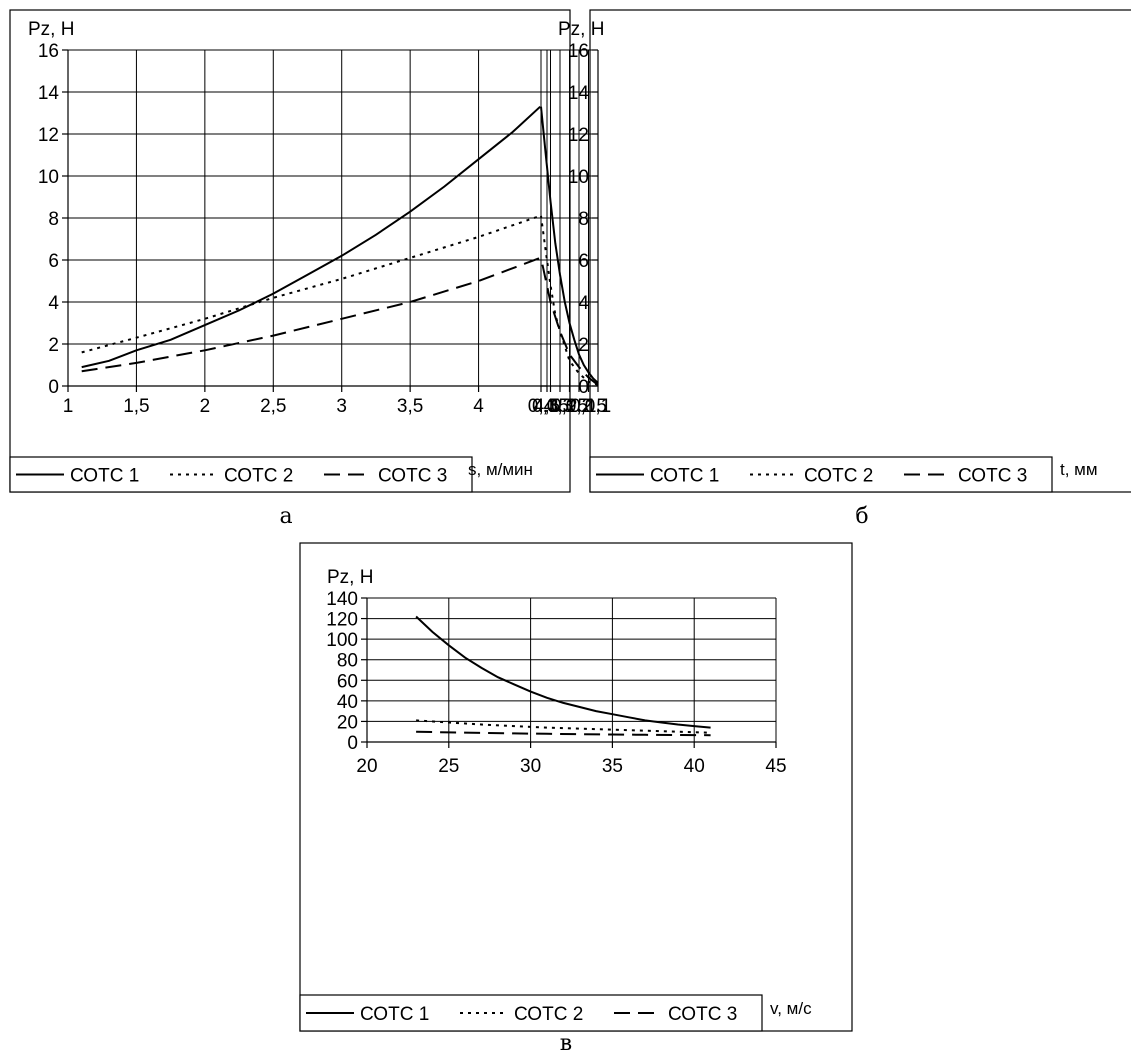  What do you see at coordinates (205, 406) in the screenshot?
I see `x-tick-label: 2` at bounding box center [205, 406].